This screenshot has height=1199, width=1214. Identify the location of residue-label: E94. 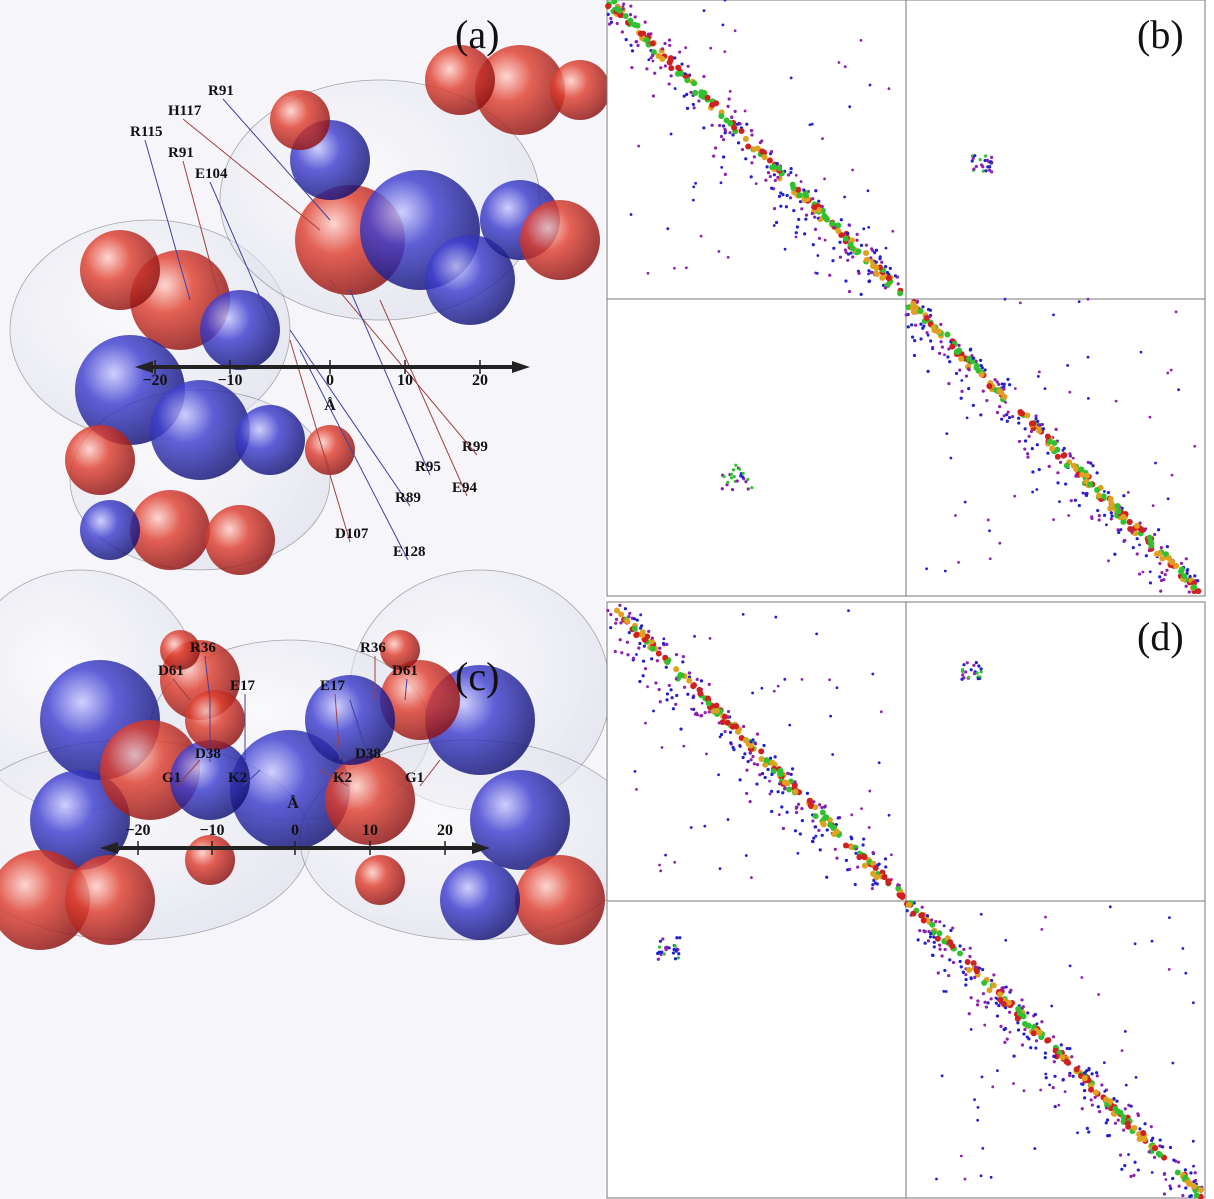
(465, 488).